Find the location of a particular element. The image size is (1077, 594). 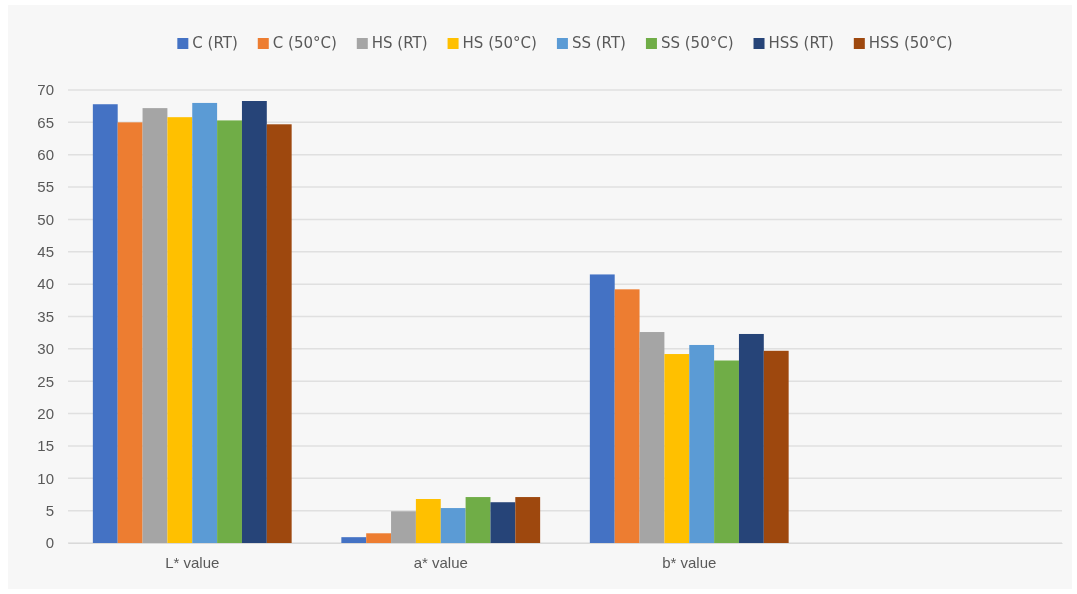

y-tick-label: 50 is located at coordinates (45, 219).